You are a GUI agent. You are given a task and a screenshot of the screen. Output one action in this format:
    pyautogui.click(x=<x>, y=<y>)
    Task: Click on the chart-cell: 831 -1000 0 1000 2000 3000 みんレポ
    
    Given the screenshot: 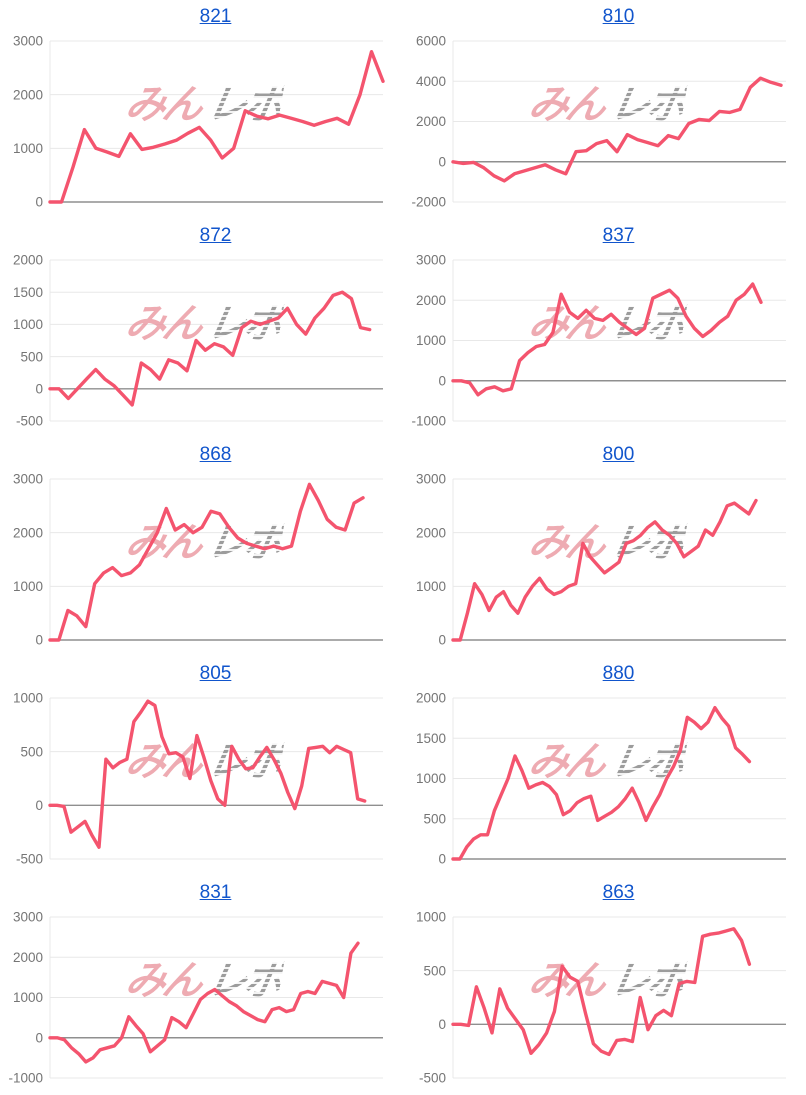 What is the action you would take?
    pyautogui.click(x=201, y=985)
    